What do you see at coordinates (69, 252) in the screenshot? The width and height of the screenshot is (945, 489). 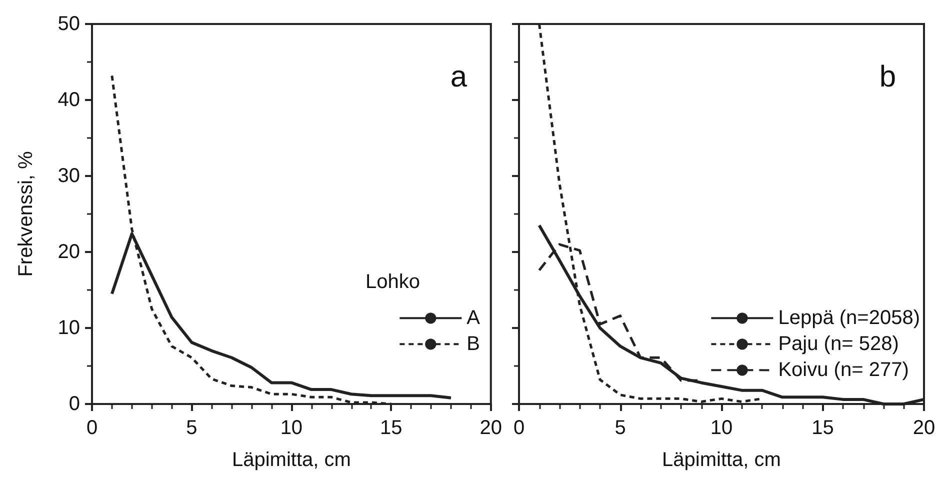 I see `y-tick-label: 20` at bounding box center [69, 252].